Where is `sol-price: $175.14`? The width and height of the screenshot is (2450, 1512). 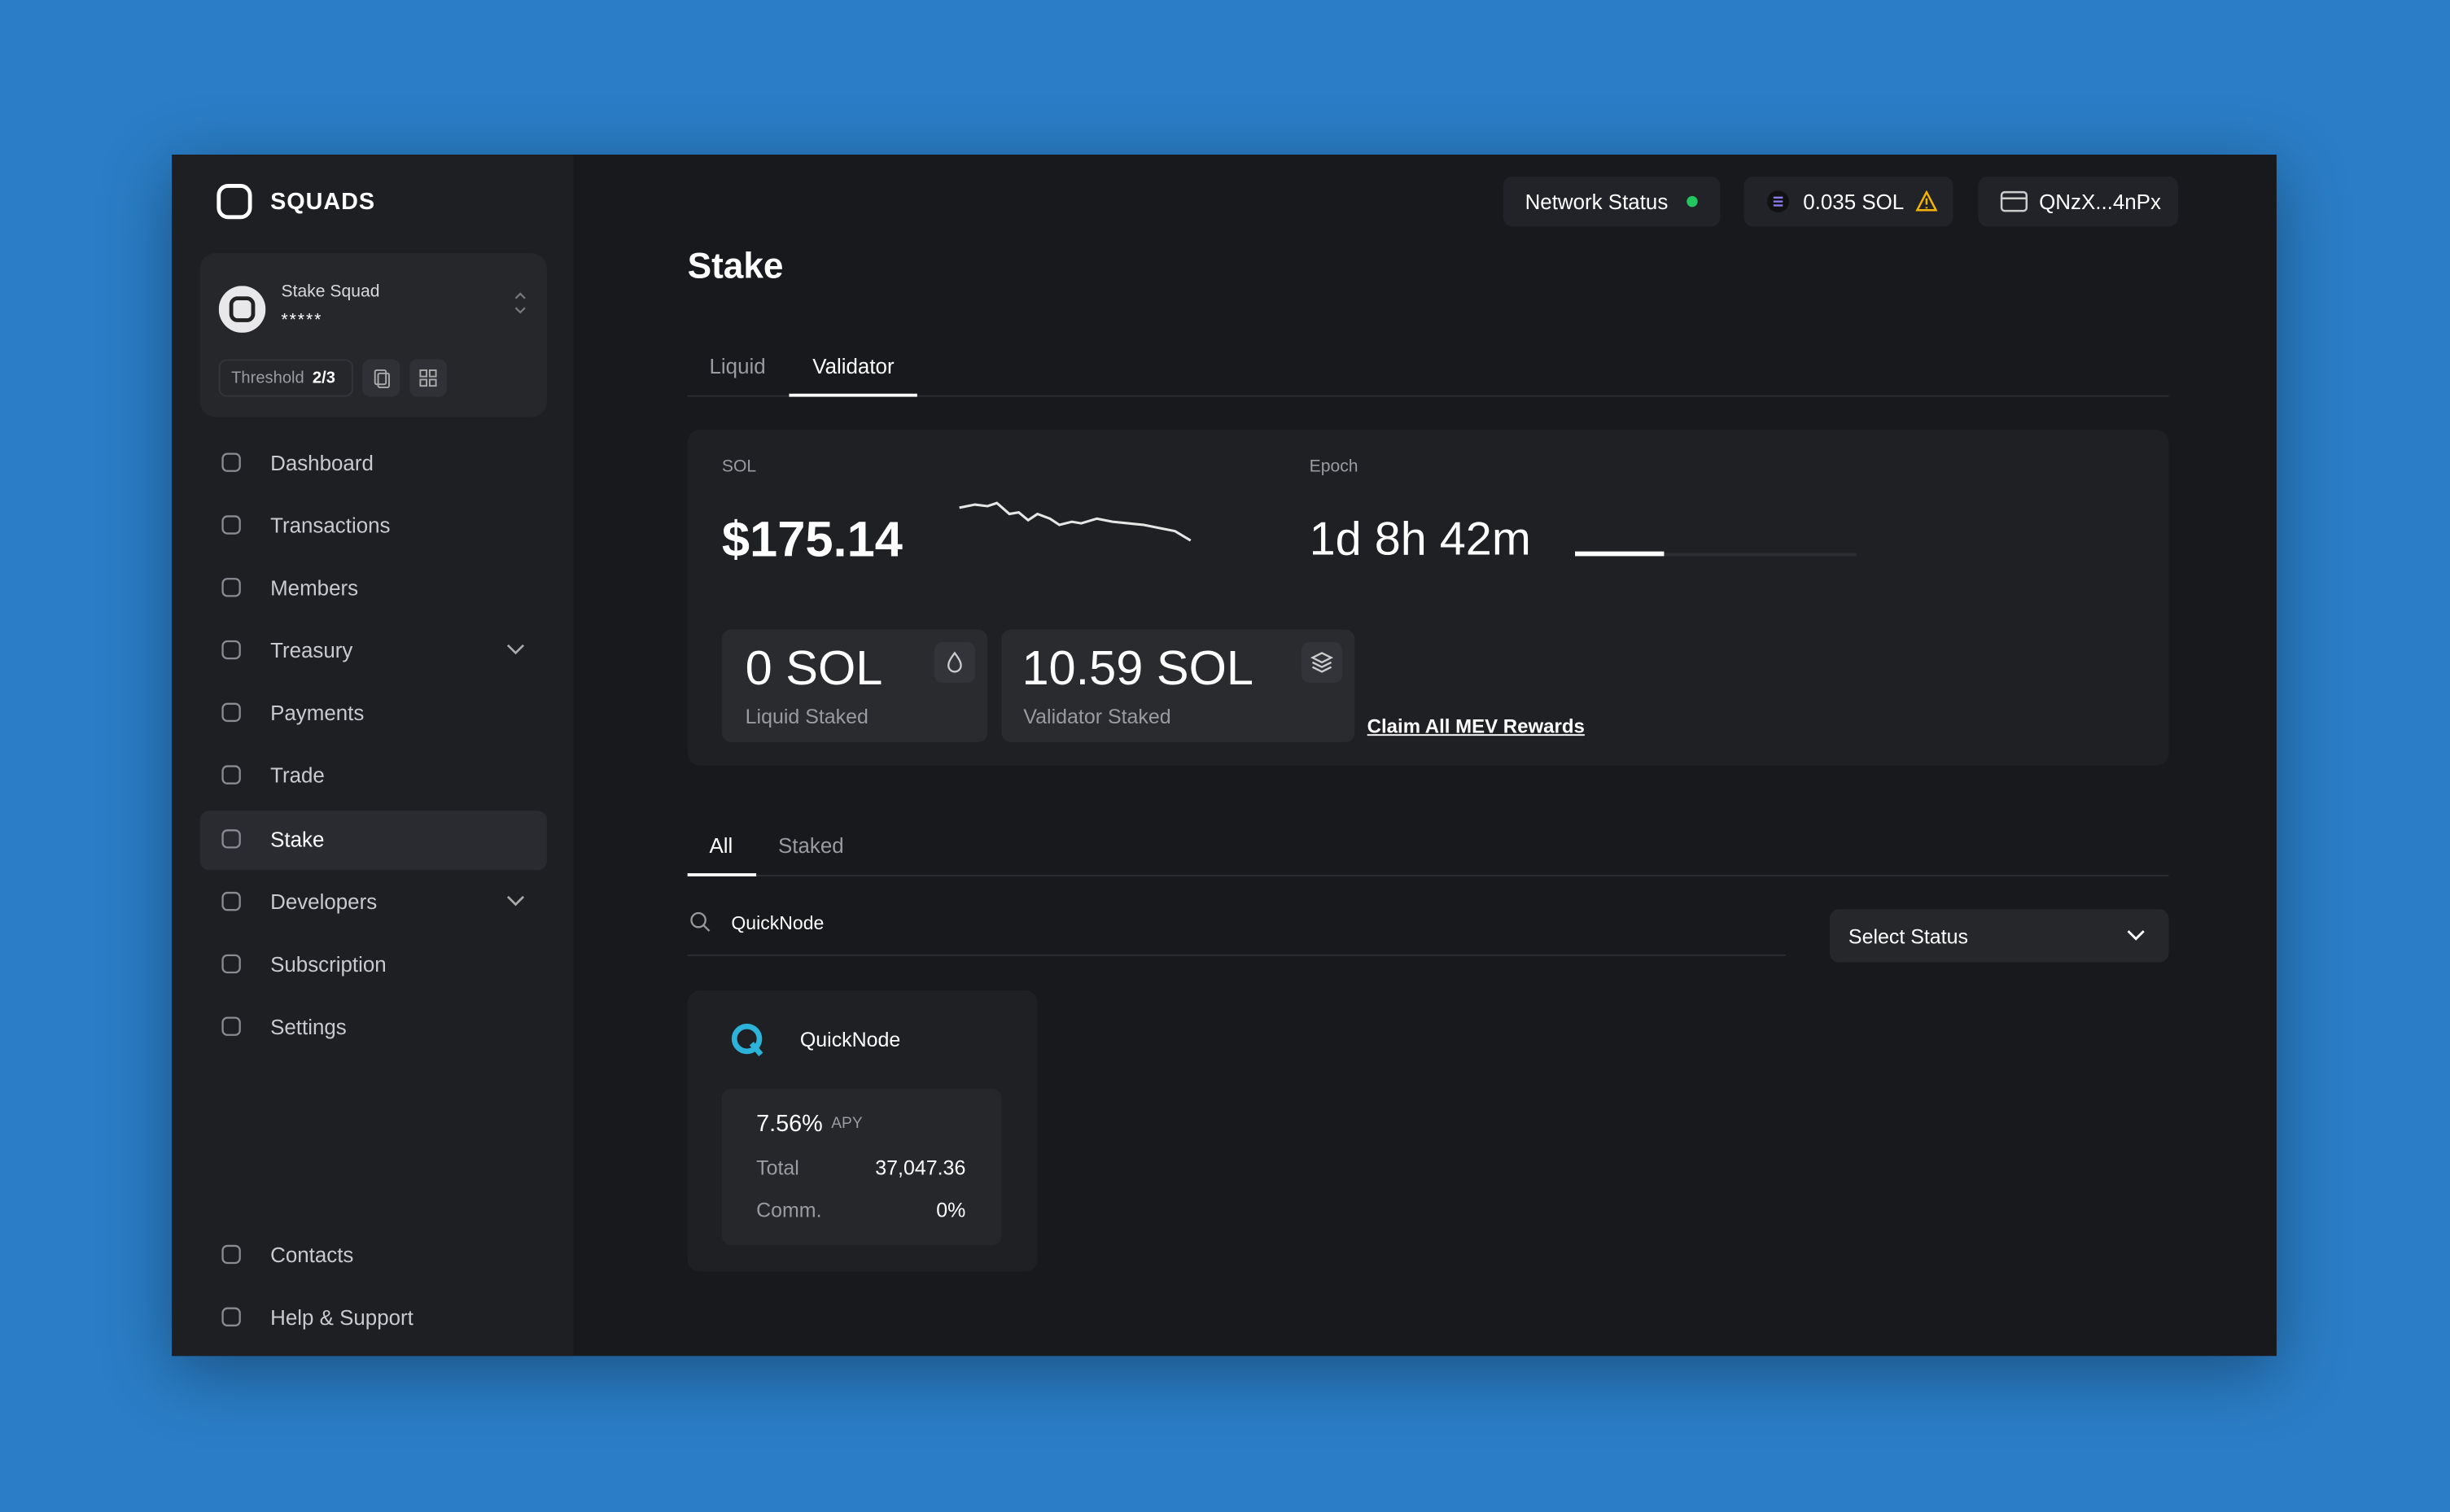 sol-price: $175.14 is located at coordinates (812, 538).